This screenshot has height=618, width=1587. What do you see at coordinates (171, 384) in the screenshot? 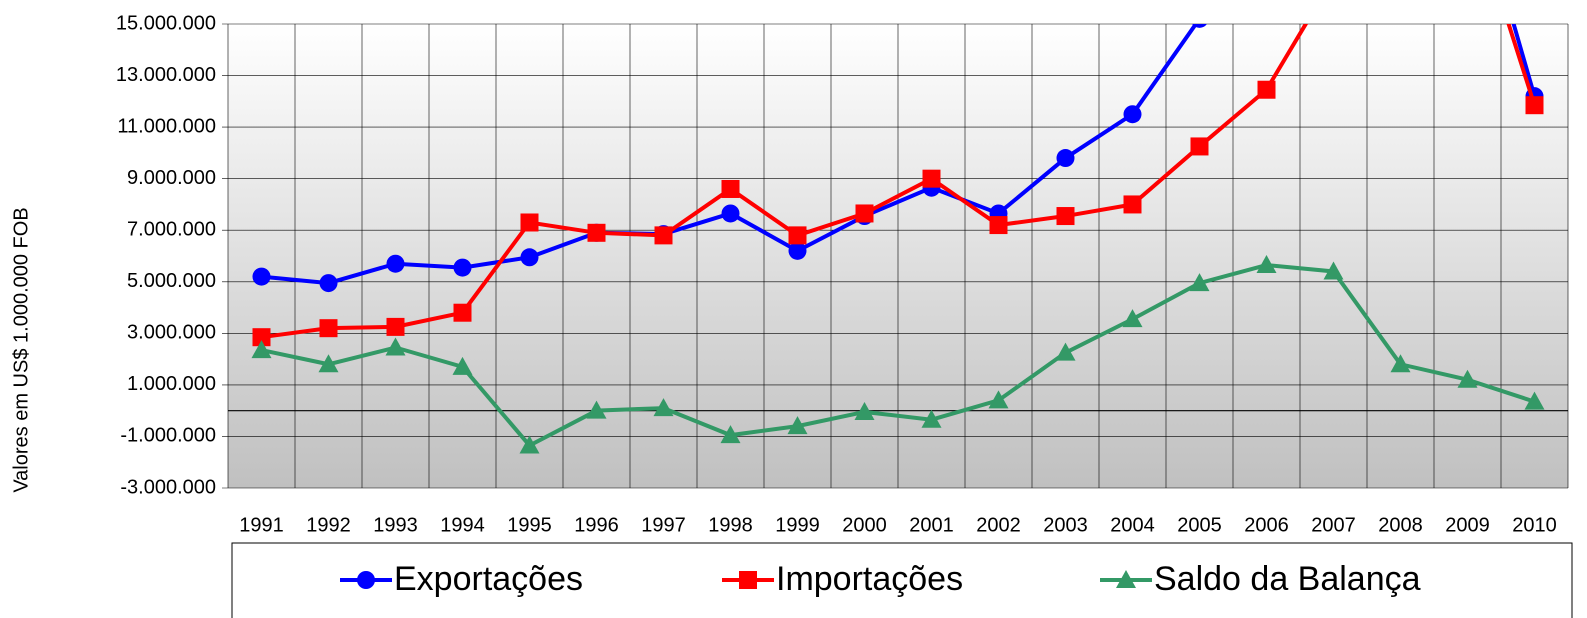
I see `y-tick-label: 1.000.000` at bounding box center [171, 384].